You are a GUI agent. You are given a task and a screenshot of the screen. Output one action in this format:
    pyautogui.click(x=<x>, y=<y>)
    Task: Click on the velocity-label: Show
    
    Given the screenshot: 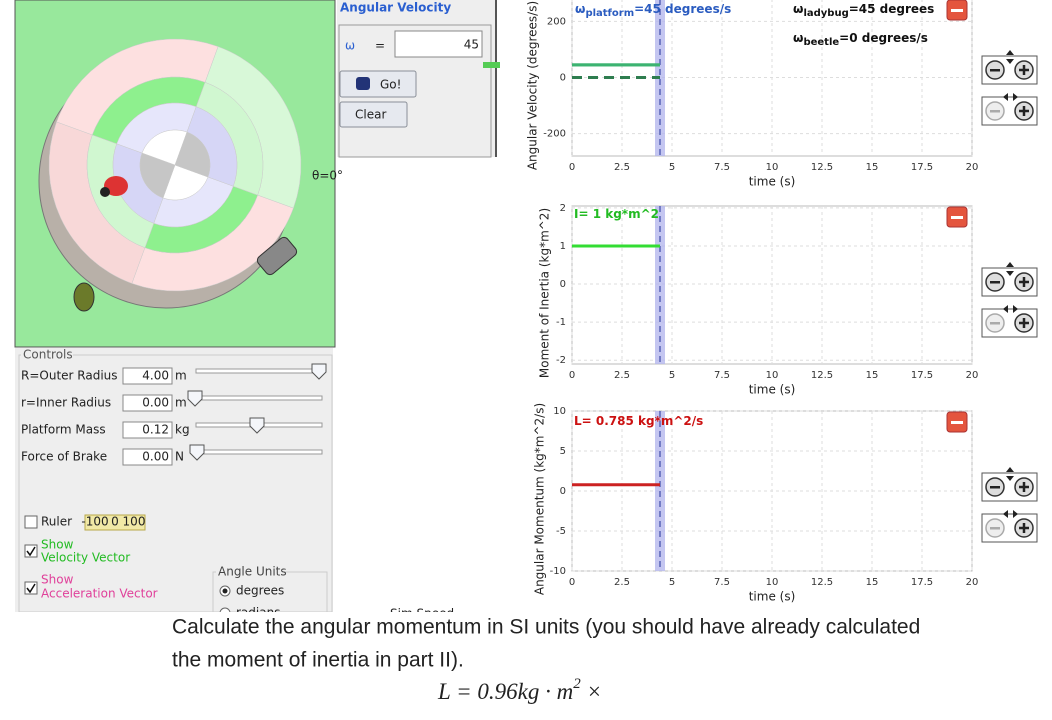 What is the action you would take?
    pyautogui.click(x=57, y=545)
    